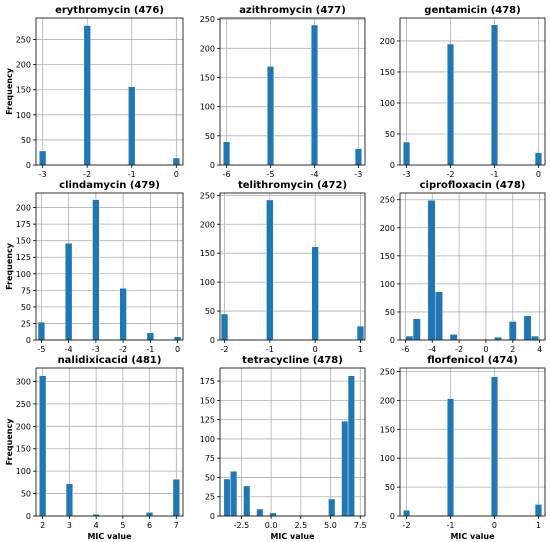 The height and width of the screenshot is (542, 550). Describe the element at coordinates (242, 525) in the screenshot. I see `x-tick-label: -2.5` at that location.